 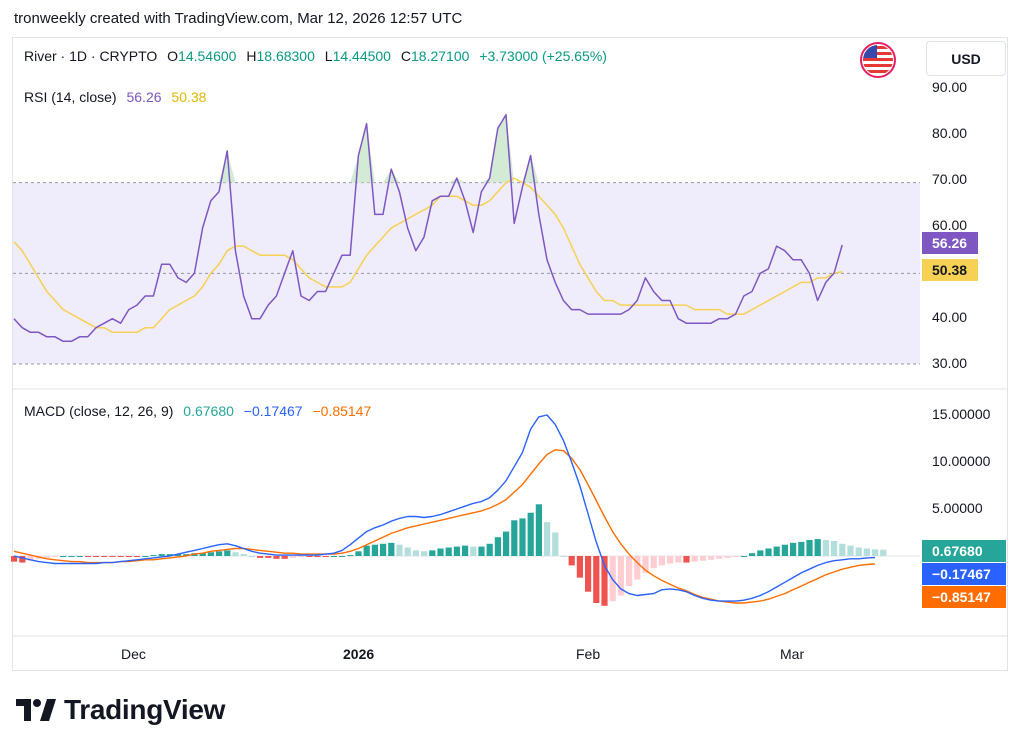 I want to click on rsi-axis-label: 80.00, so click(x=950, y=133).